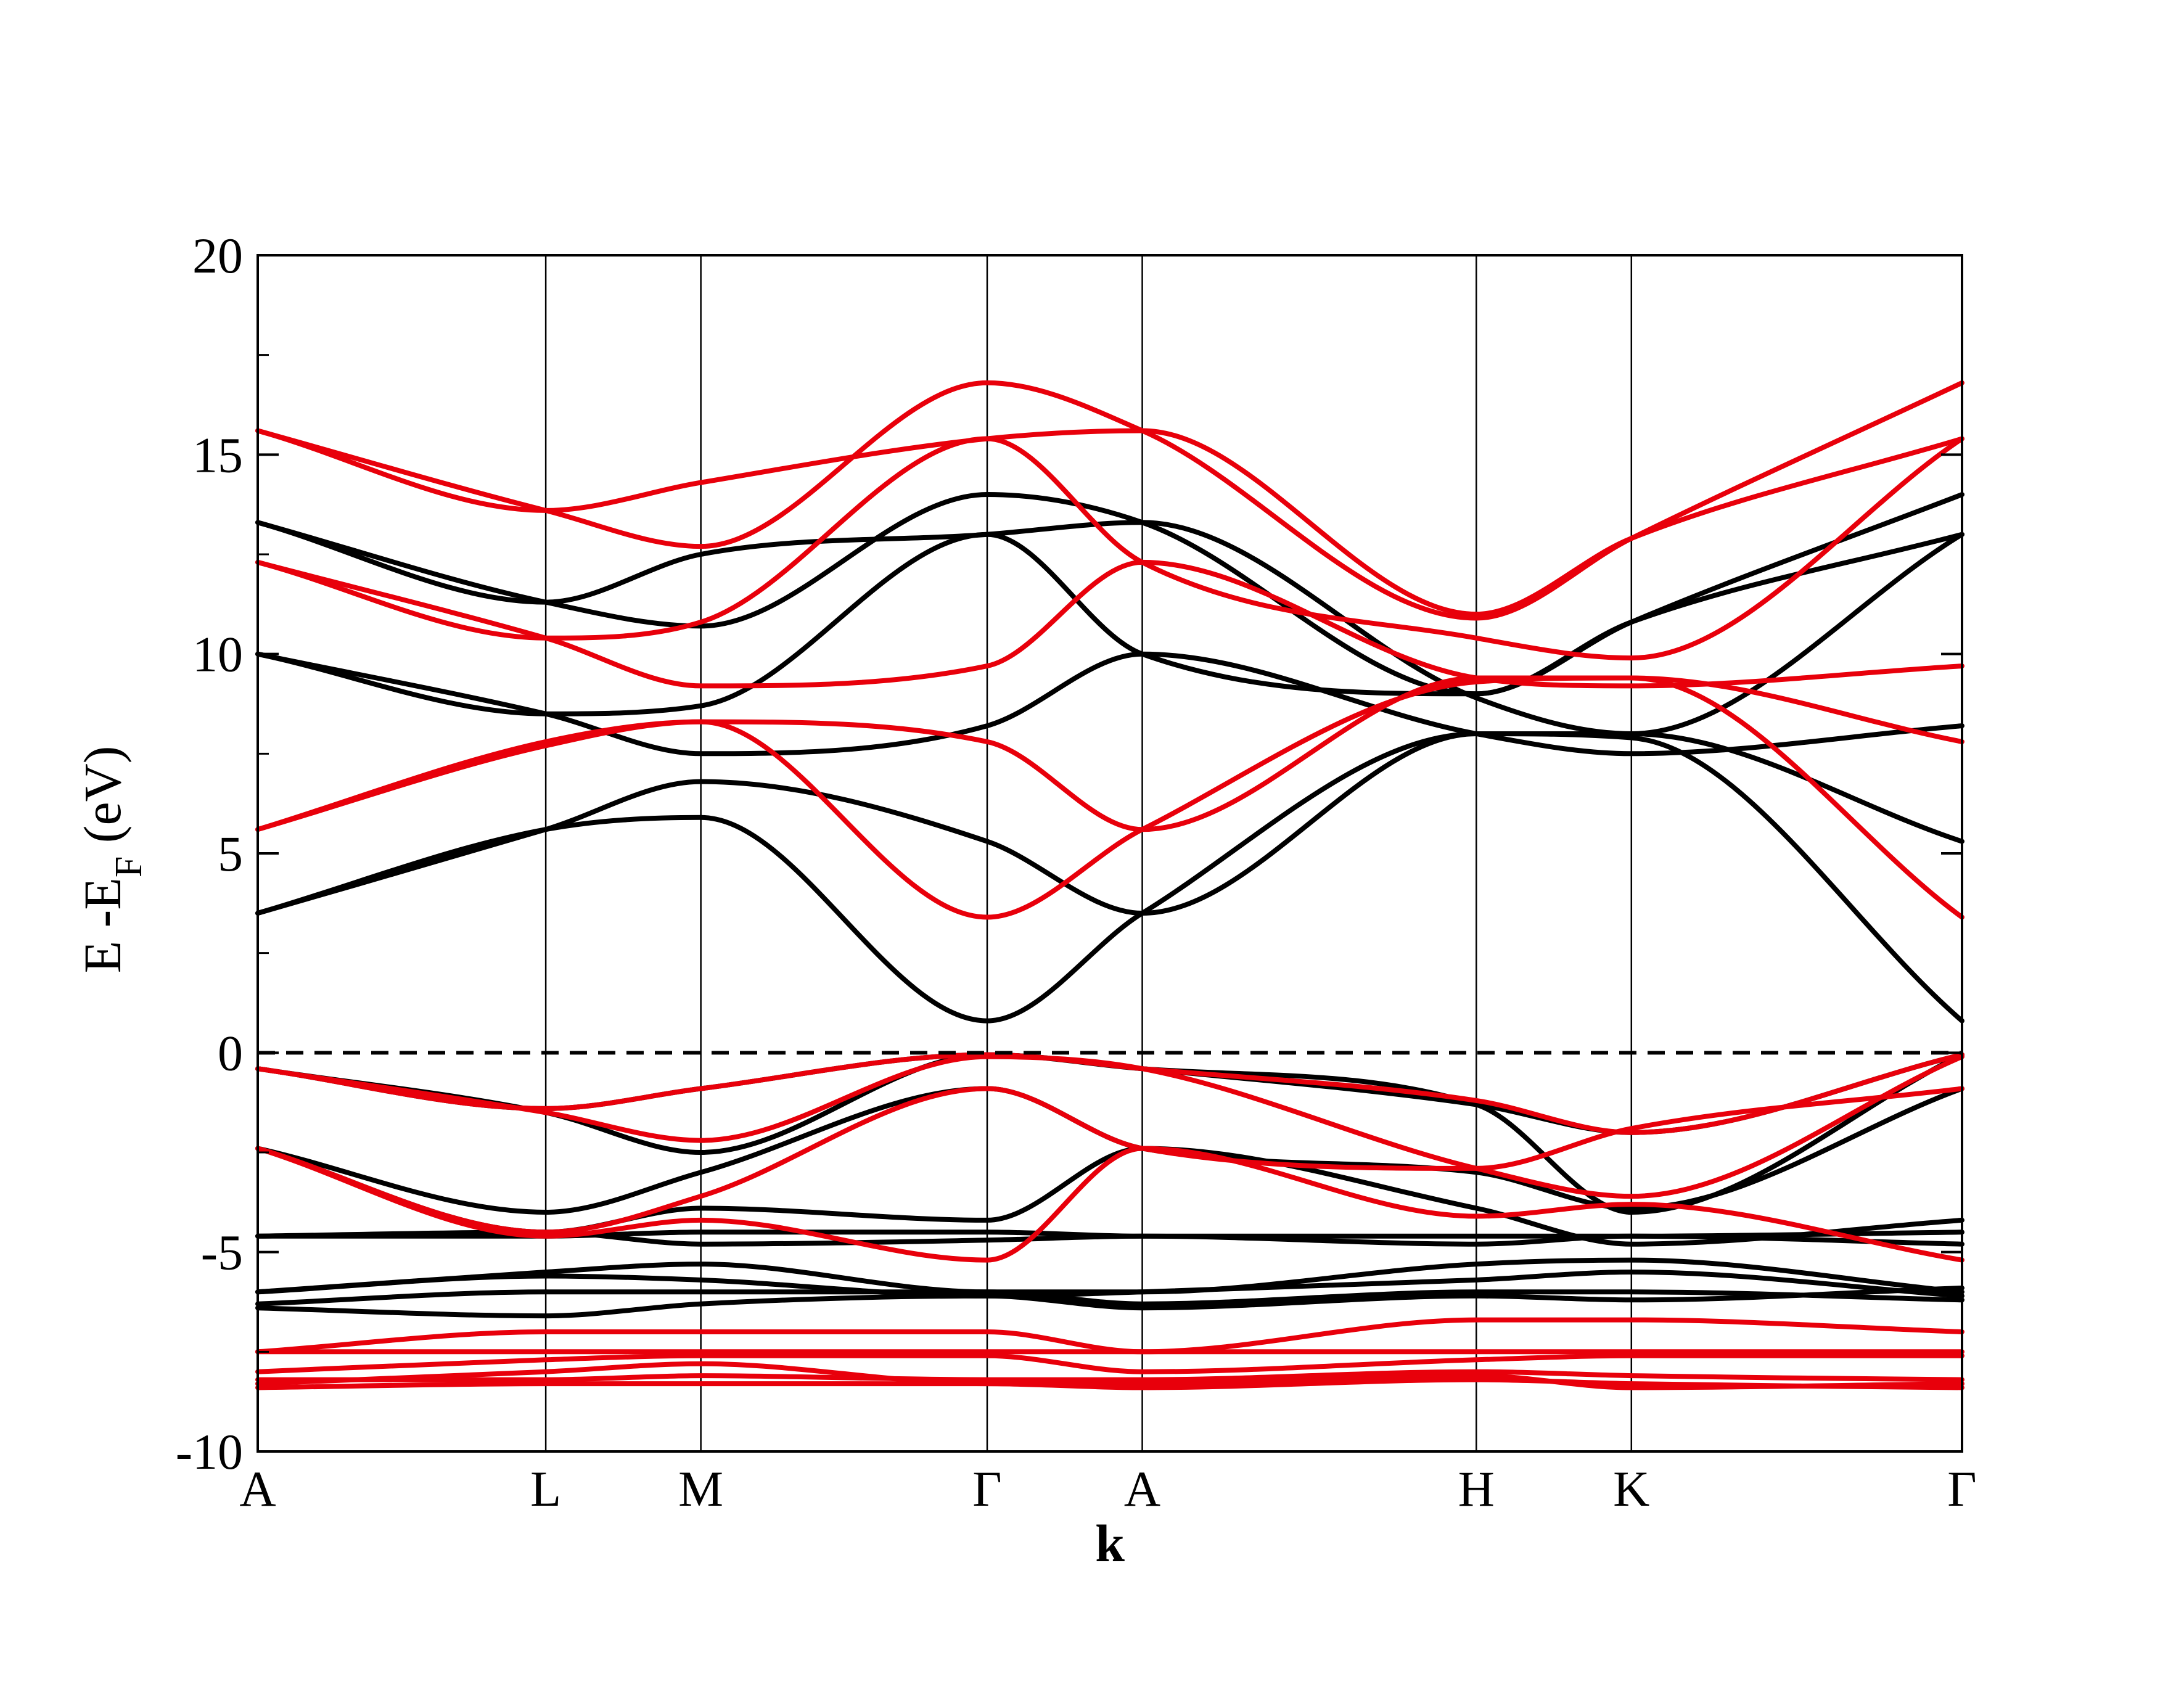 The width and height of the screenshot is (2184, 1687). Describe the element at coordinates (209, 1452) in the screenshot. I see `y-tick-label: -10` at that location.